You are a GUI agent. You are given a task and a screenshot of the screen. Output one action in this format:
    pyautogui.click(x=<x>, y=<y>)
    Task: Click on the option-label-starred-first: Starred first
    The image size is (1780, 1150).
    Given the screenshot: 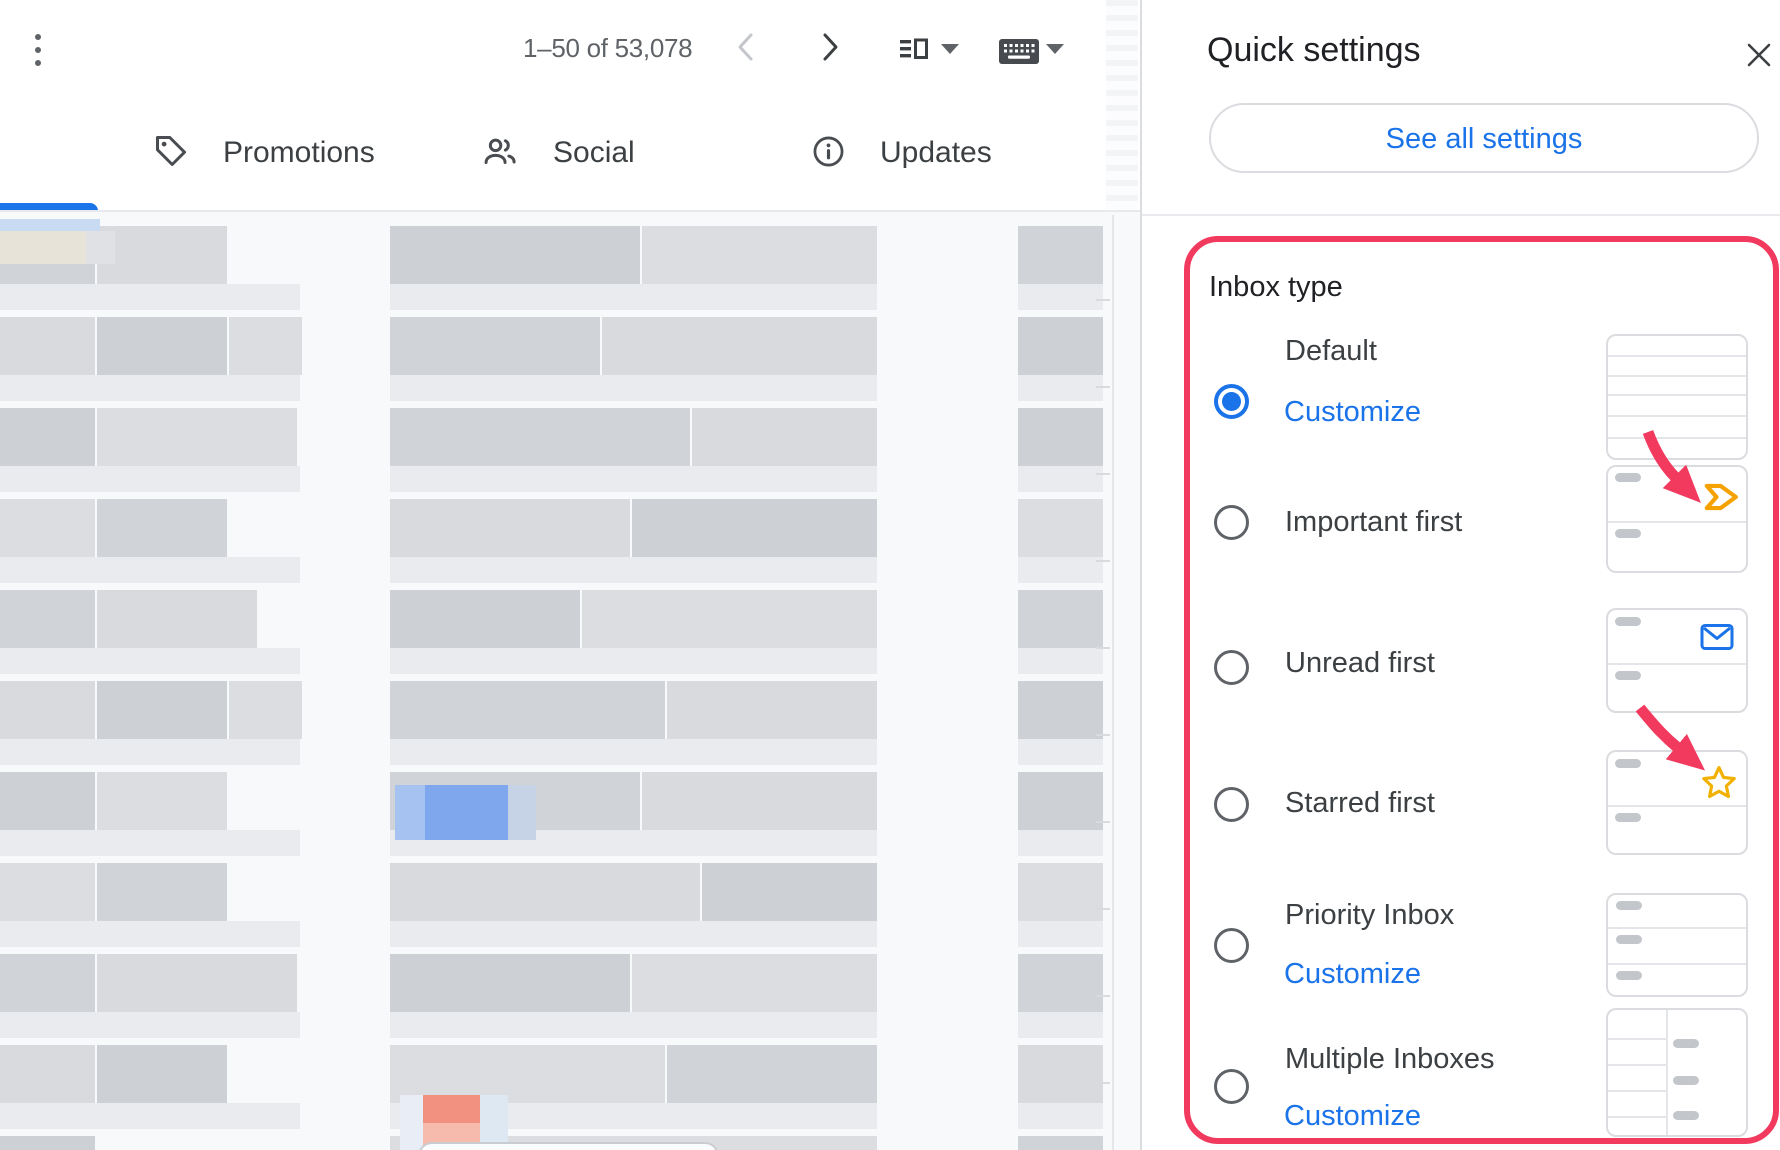 What is the action you would take?
    pyautogui.click(x=1360, y=803)
    